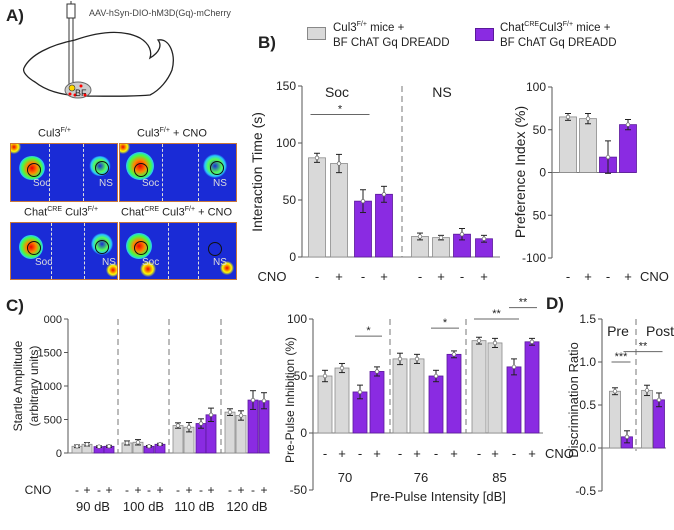  Describe the element at coordinates (81, 93) in the screenshot. I see `bf-label: BF` at that location.